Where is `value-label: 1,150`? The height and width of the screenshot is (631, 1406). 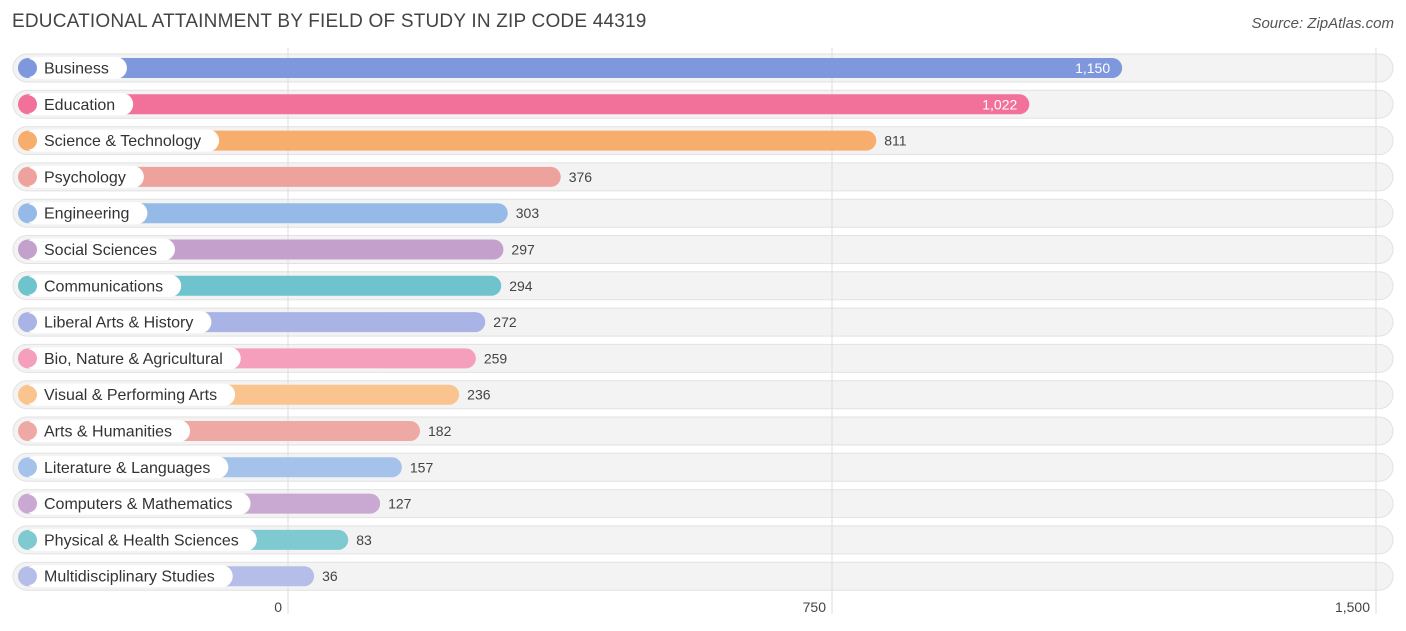
value-label: 1,150 is located at coordinates (1092, 68).